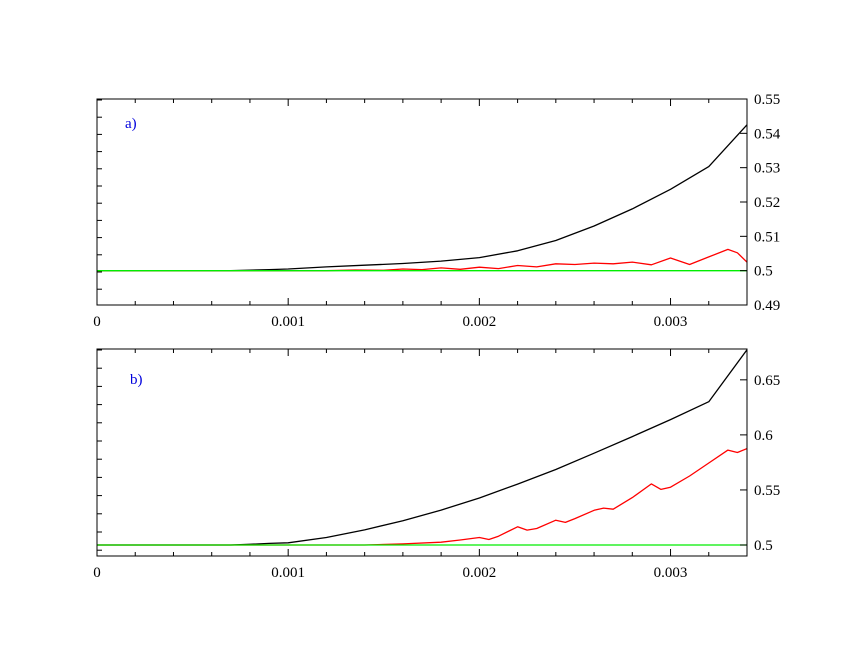  What do you see at coordinates (288, 322) in the screenshot?
I see `x-tick-label-a: 0.001` at bounding box center [288, 322].